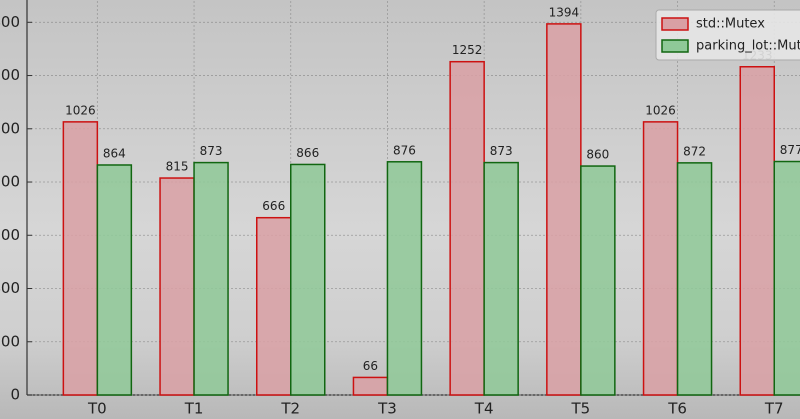  What do you see at coordinates (10, 341) in the screenshot?
I see `y-tick-label: 200` at bounding box center [10, 341].